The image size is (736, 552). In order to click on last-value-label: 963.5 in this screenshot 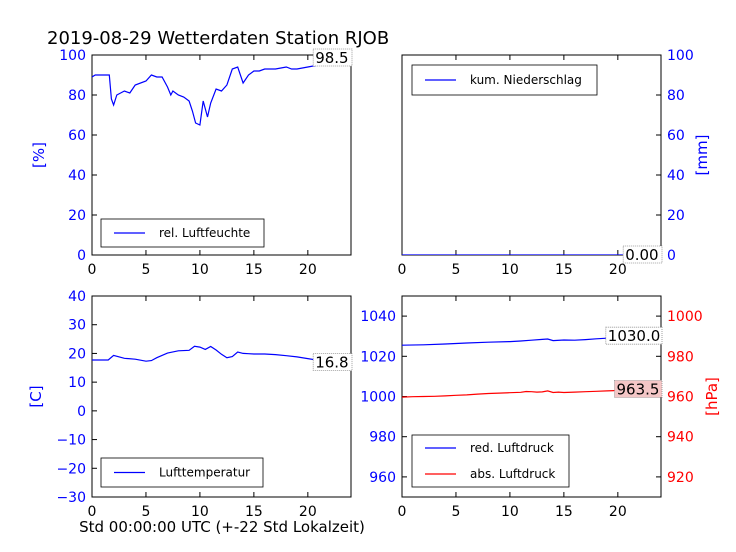, I will do `click(638, 389)`.